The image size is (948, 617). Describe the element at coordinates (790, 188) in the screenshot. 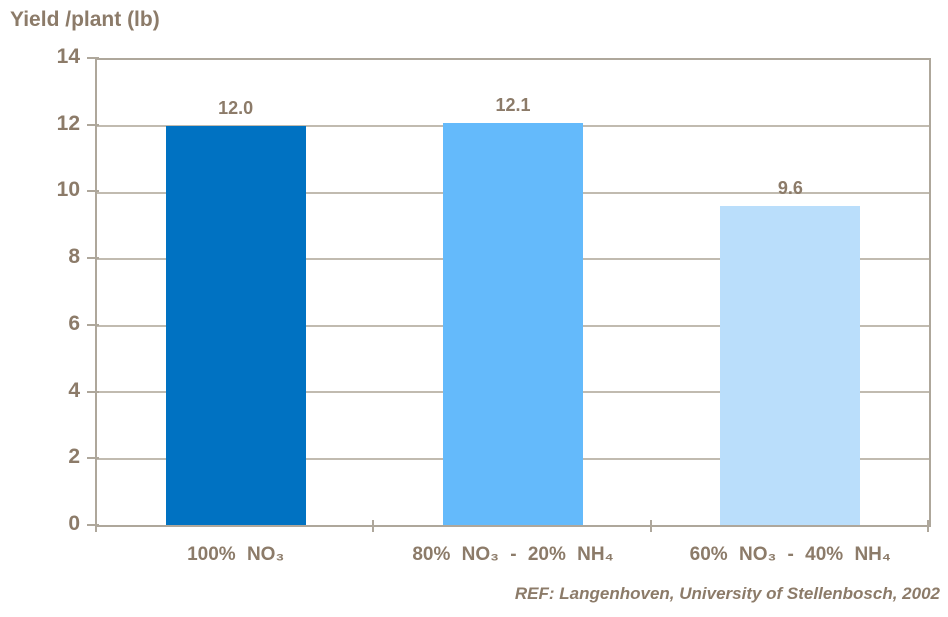

I see `bar-value-label: 9.6` at that location.